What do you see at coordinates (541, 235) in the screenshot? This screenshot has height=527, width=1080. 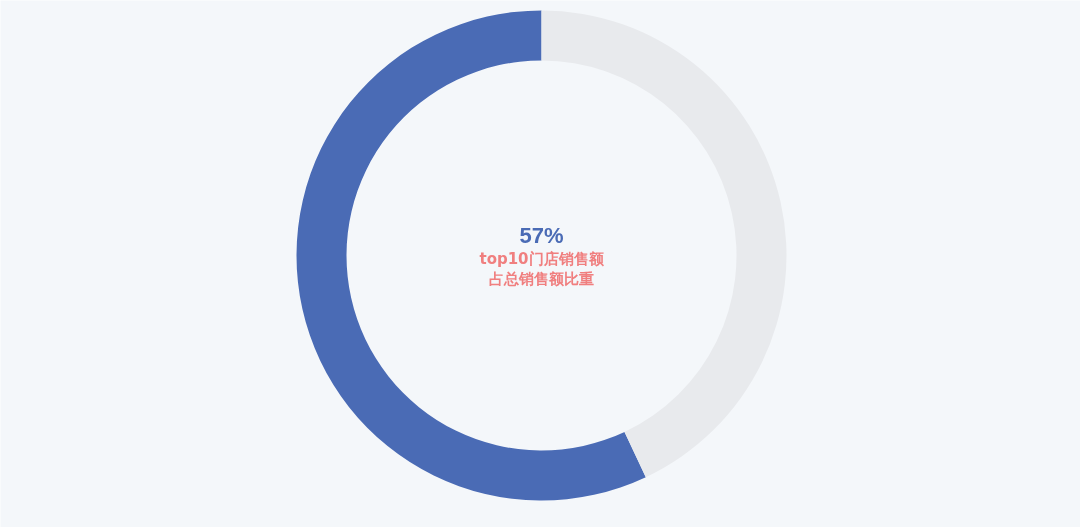 I see `data-label: 57%` at bounding box center [541, 235].